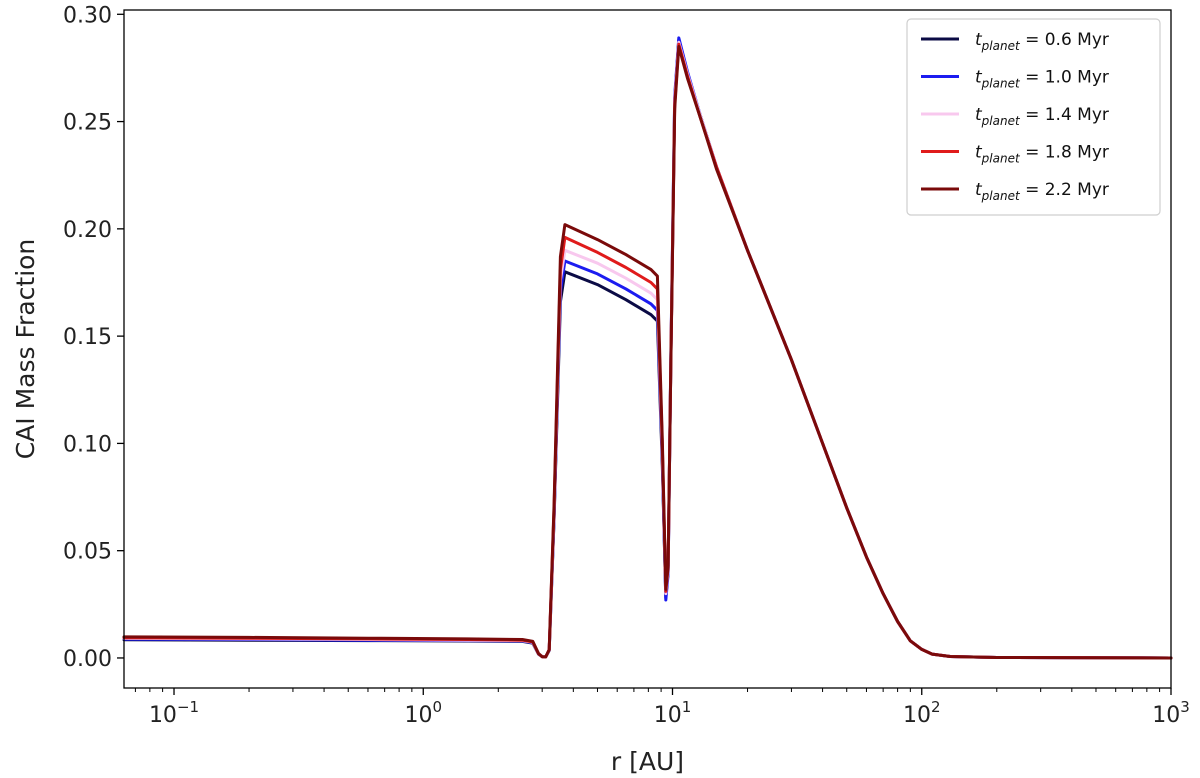  I want to click on x-tick-label: 10², so click(922, 713).